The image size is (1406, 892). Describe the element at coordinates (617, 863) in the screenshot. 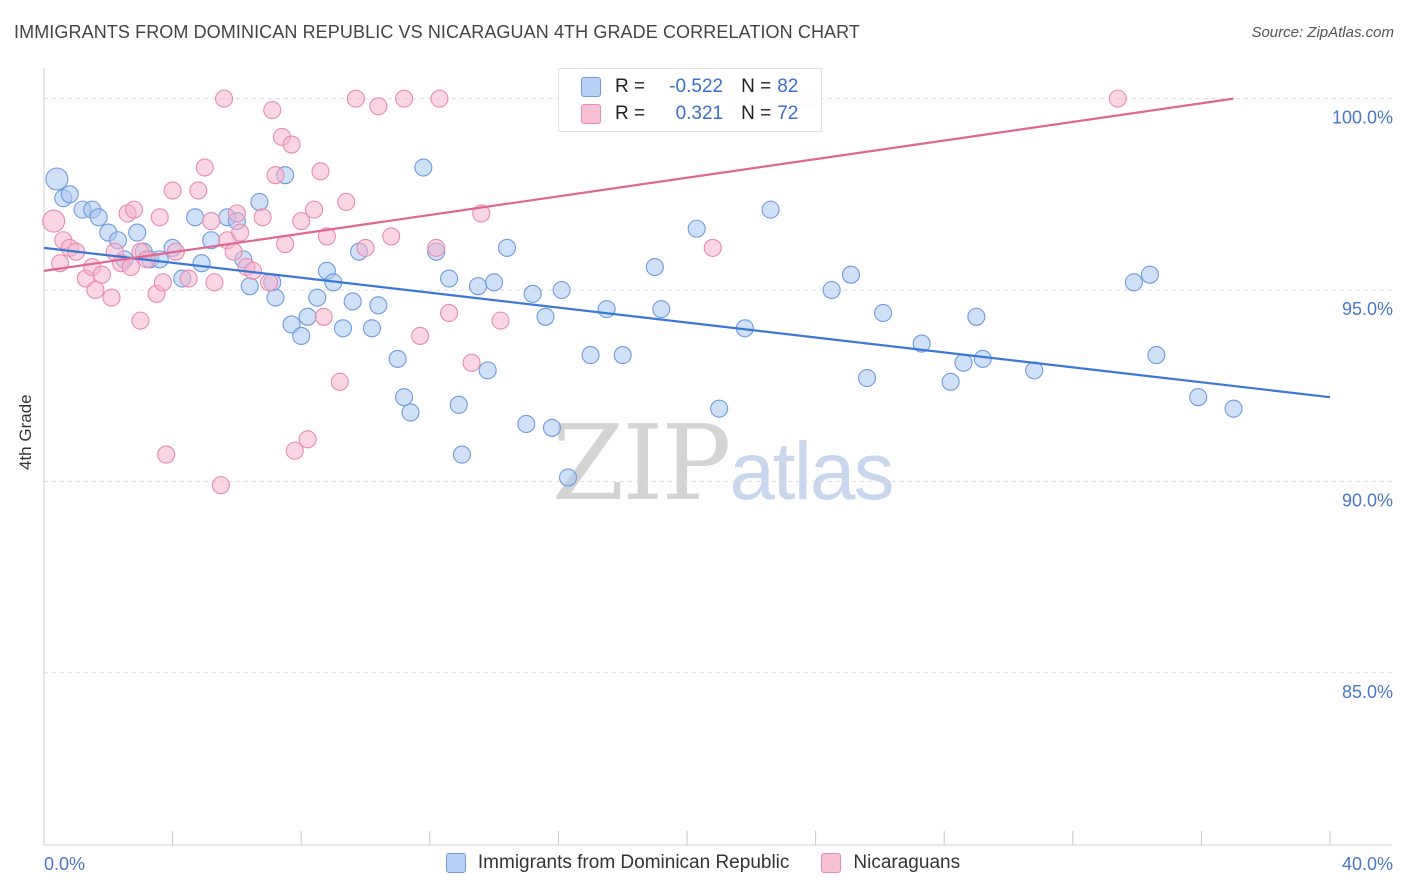

I see `legend-item-dominican: Immigrants from Dominican Republic` at that location.